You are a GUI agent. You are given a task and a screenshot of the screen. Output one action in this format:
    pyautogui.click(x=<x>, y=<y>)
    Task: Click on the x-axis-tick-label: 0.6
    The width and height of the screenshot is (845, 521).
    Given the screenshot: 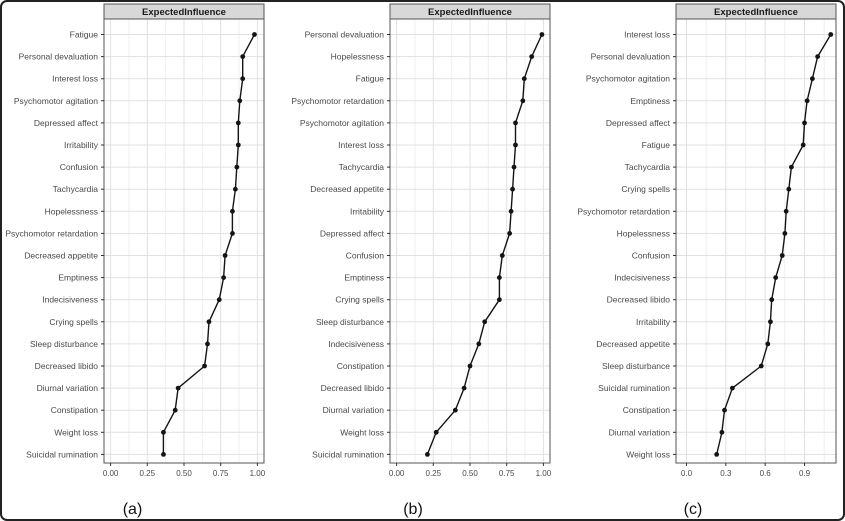 What is the action you would take?
    pyautogui.click(x=766, y=473)
    